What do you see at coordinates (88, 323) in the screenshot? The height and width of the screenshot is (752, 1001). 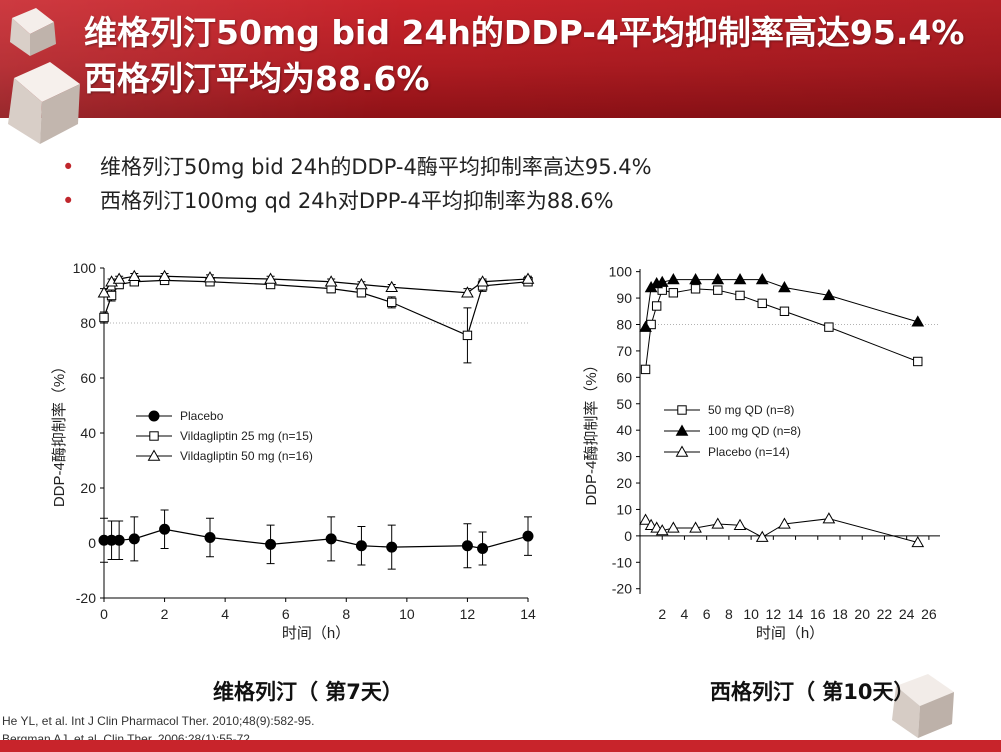 I see `y-tick-label: 80` at bounding box center [88, 323].